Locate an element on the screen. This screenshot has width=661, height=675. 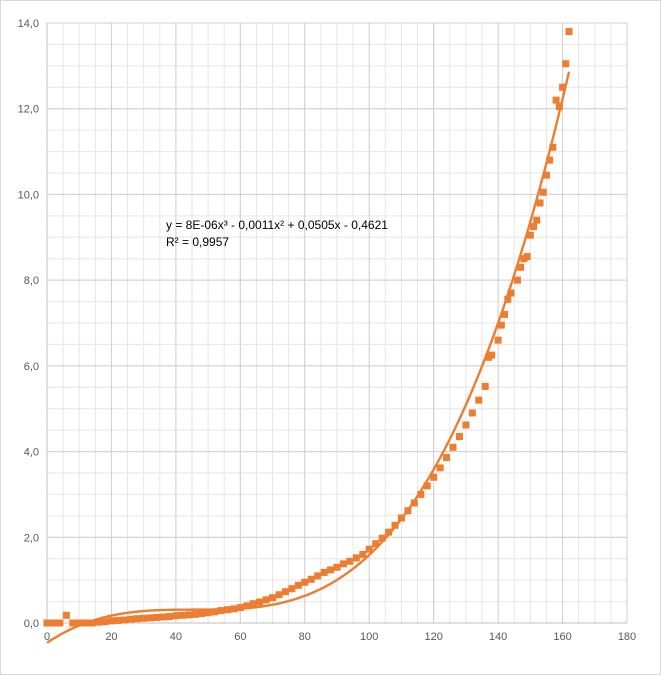
y-tick-label: 10,0 is located at coordinates (28, 195).